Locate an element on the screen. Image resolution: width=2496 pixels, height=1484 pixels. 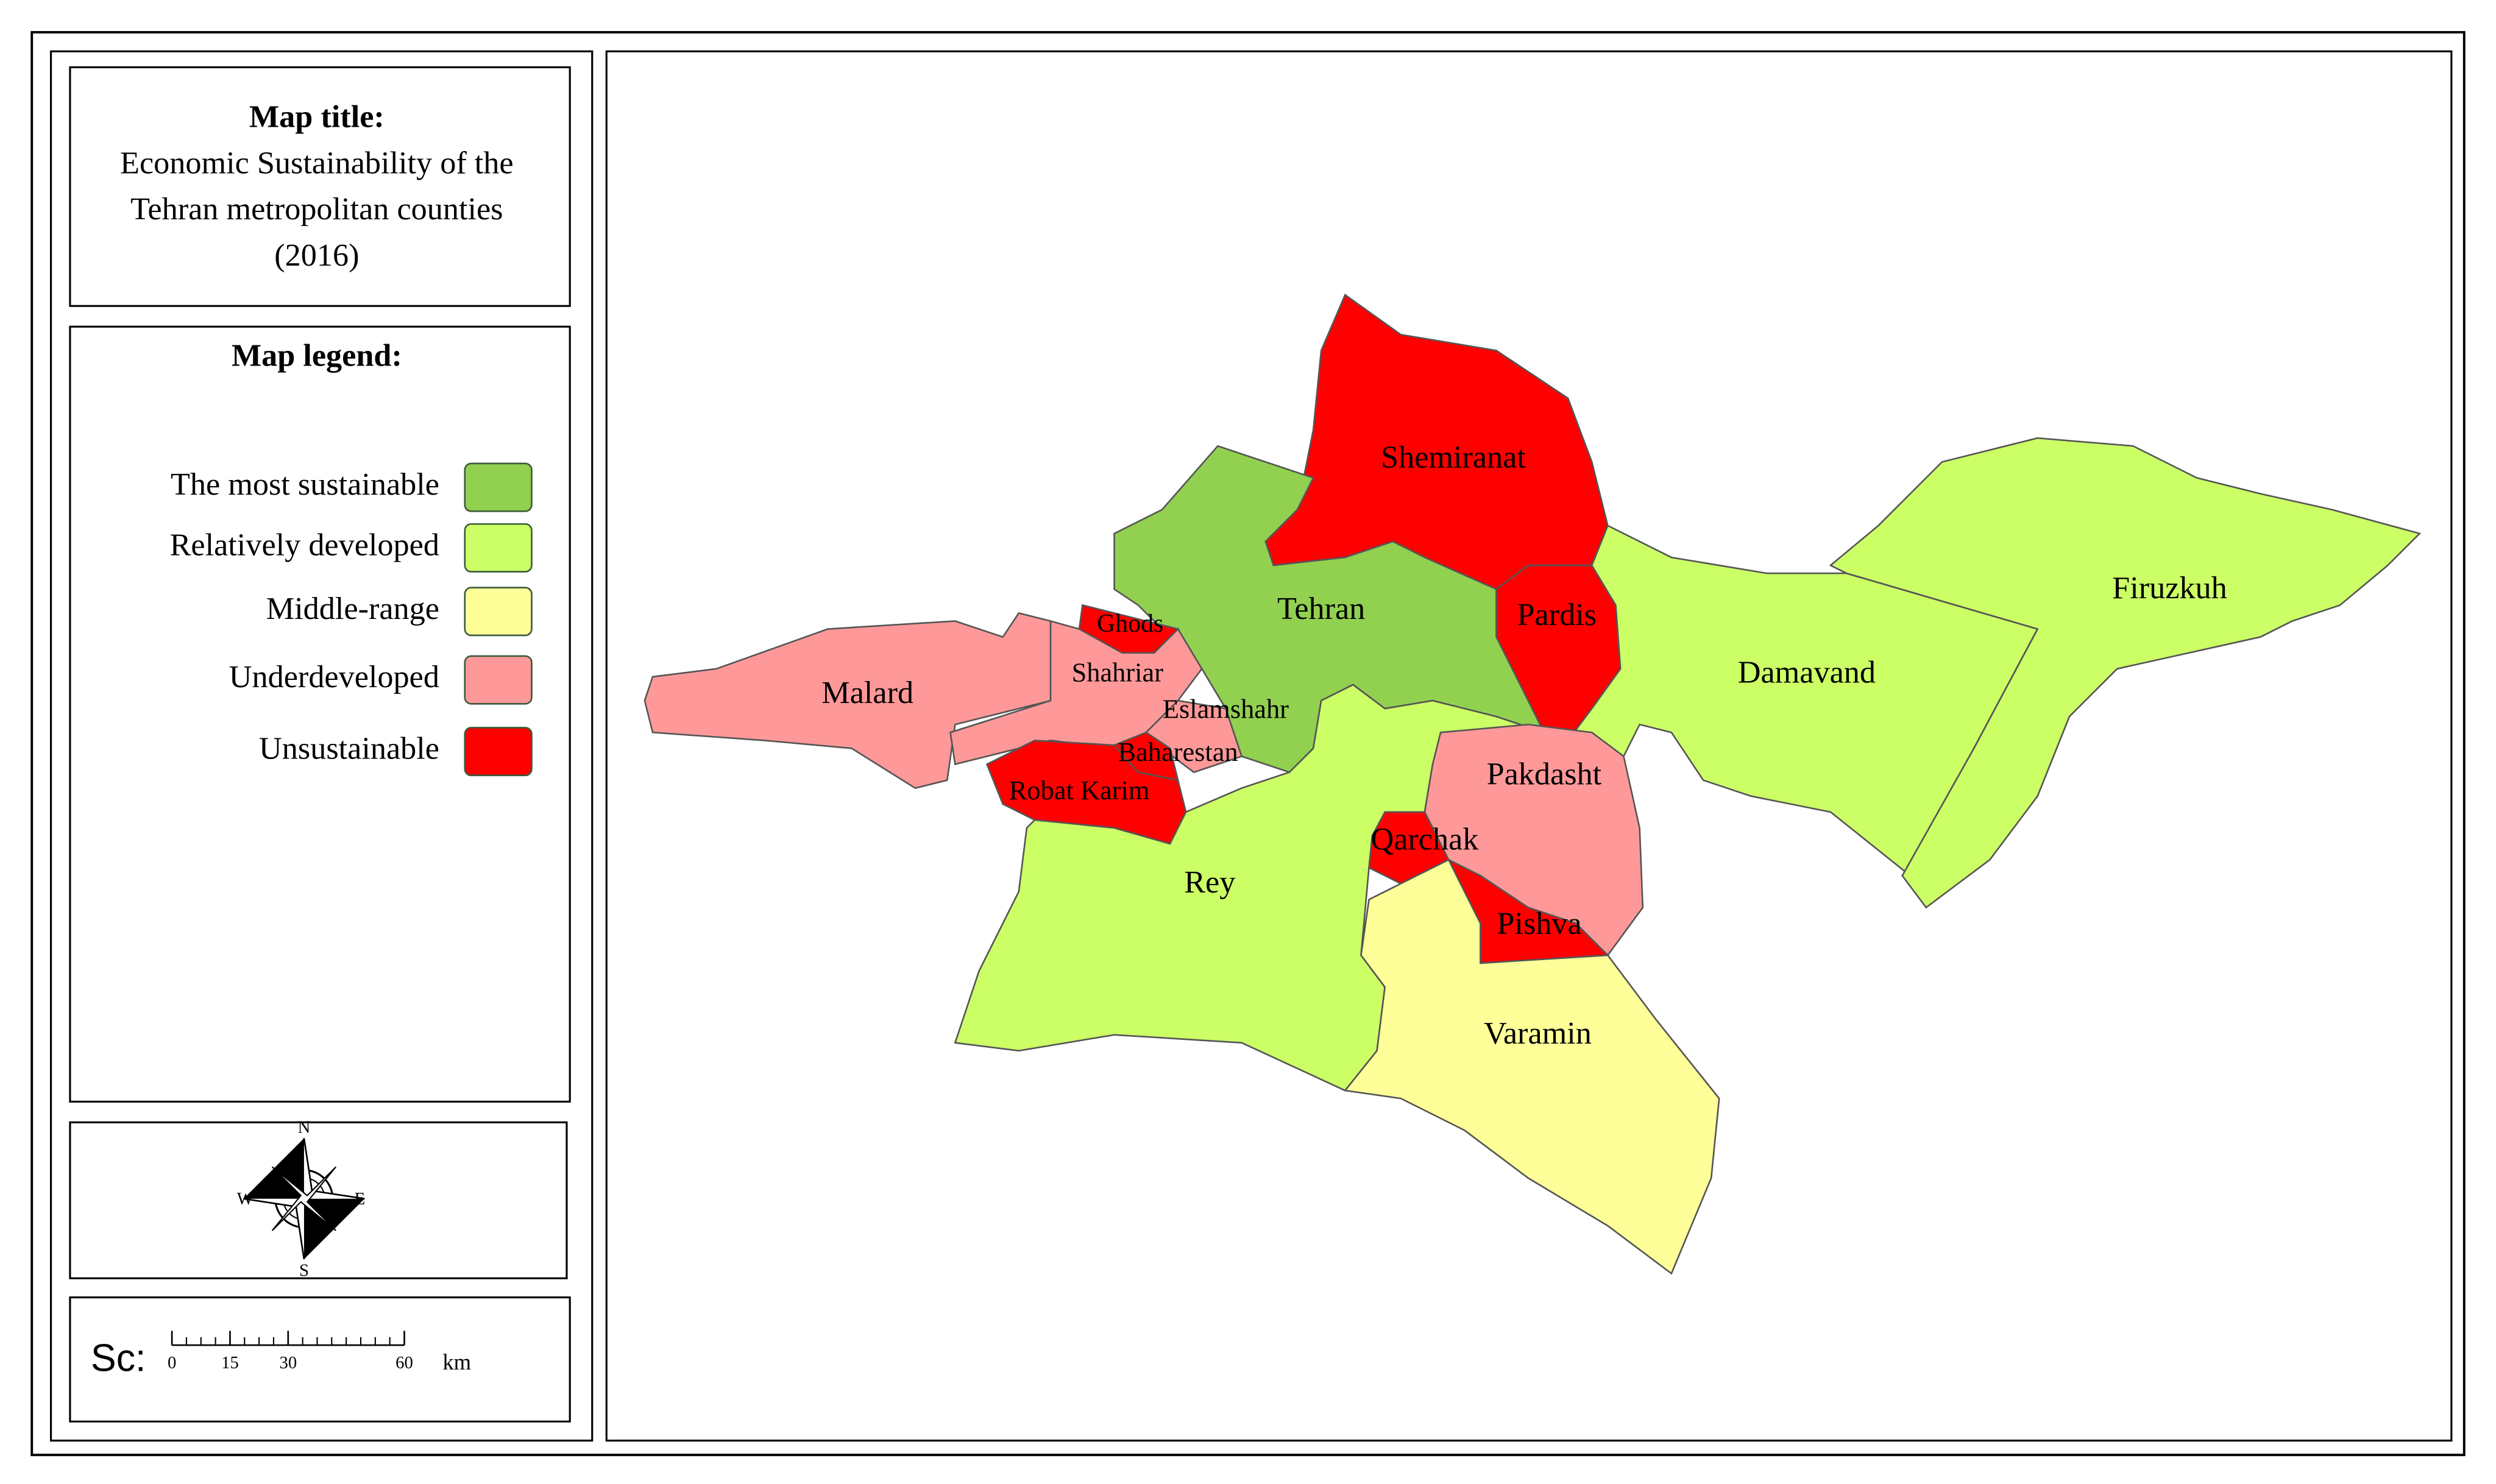
county-label: Pardis is located at coordinates (1557, 615).